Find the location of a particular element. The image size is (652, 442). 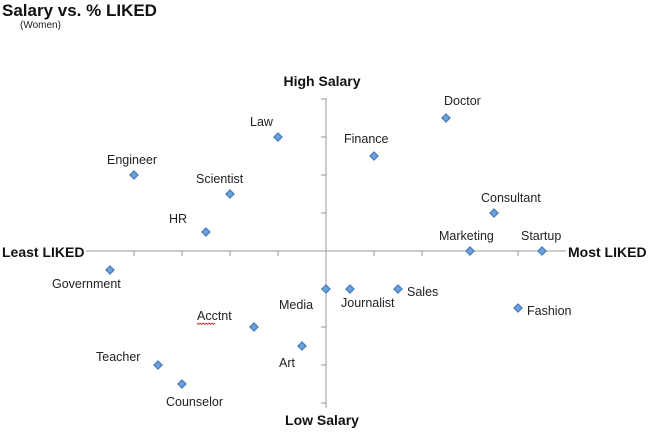

chart-title: Salary vs. % LIKED is located at coordinates (79, 10).